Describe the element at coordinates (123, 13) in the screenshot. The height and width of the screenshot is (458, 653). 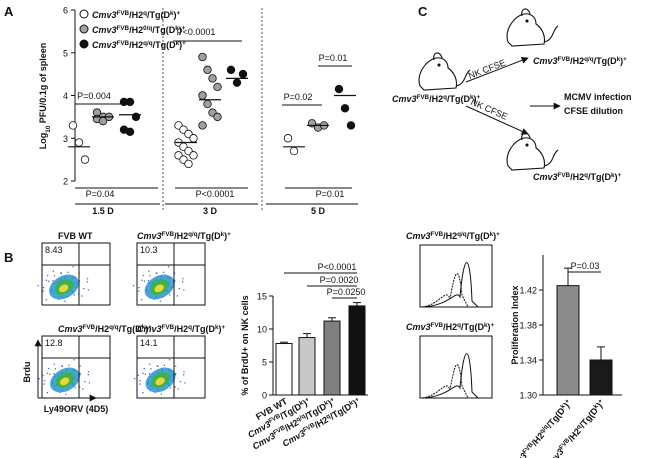
I see `legend-label-part: FVB` at that location.